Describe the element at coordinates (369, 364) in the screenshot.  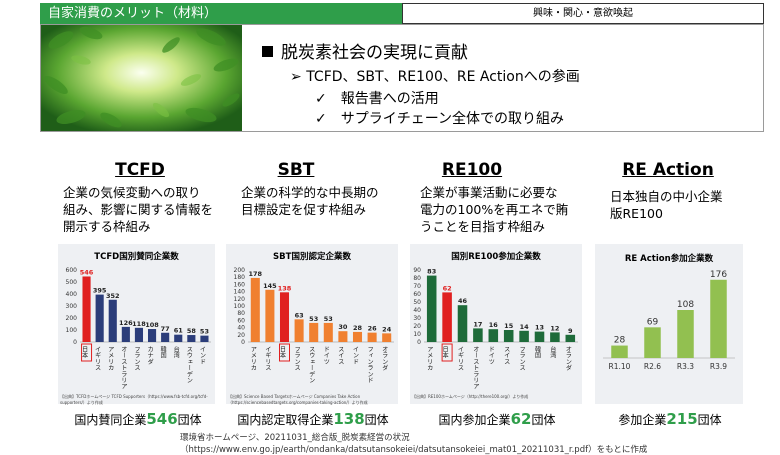
I see `x-tick-label: フィンランド` at that location.